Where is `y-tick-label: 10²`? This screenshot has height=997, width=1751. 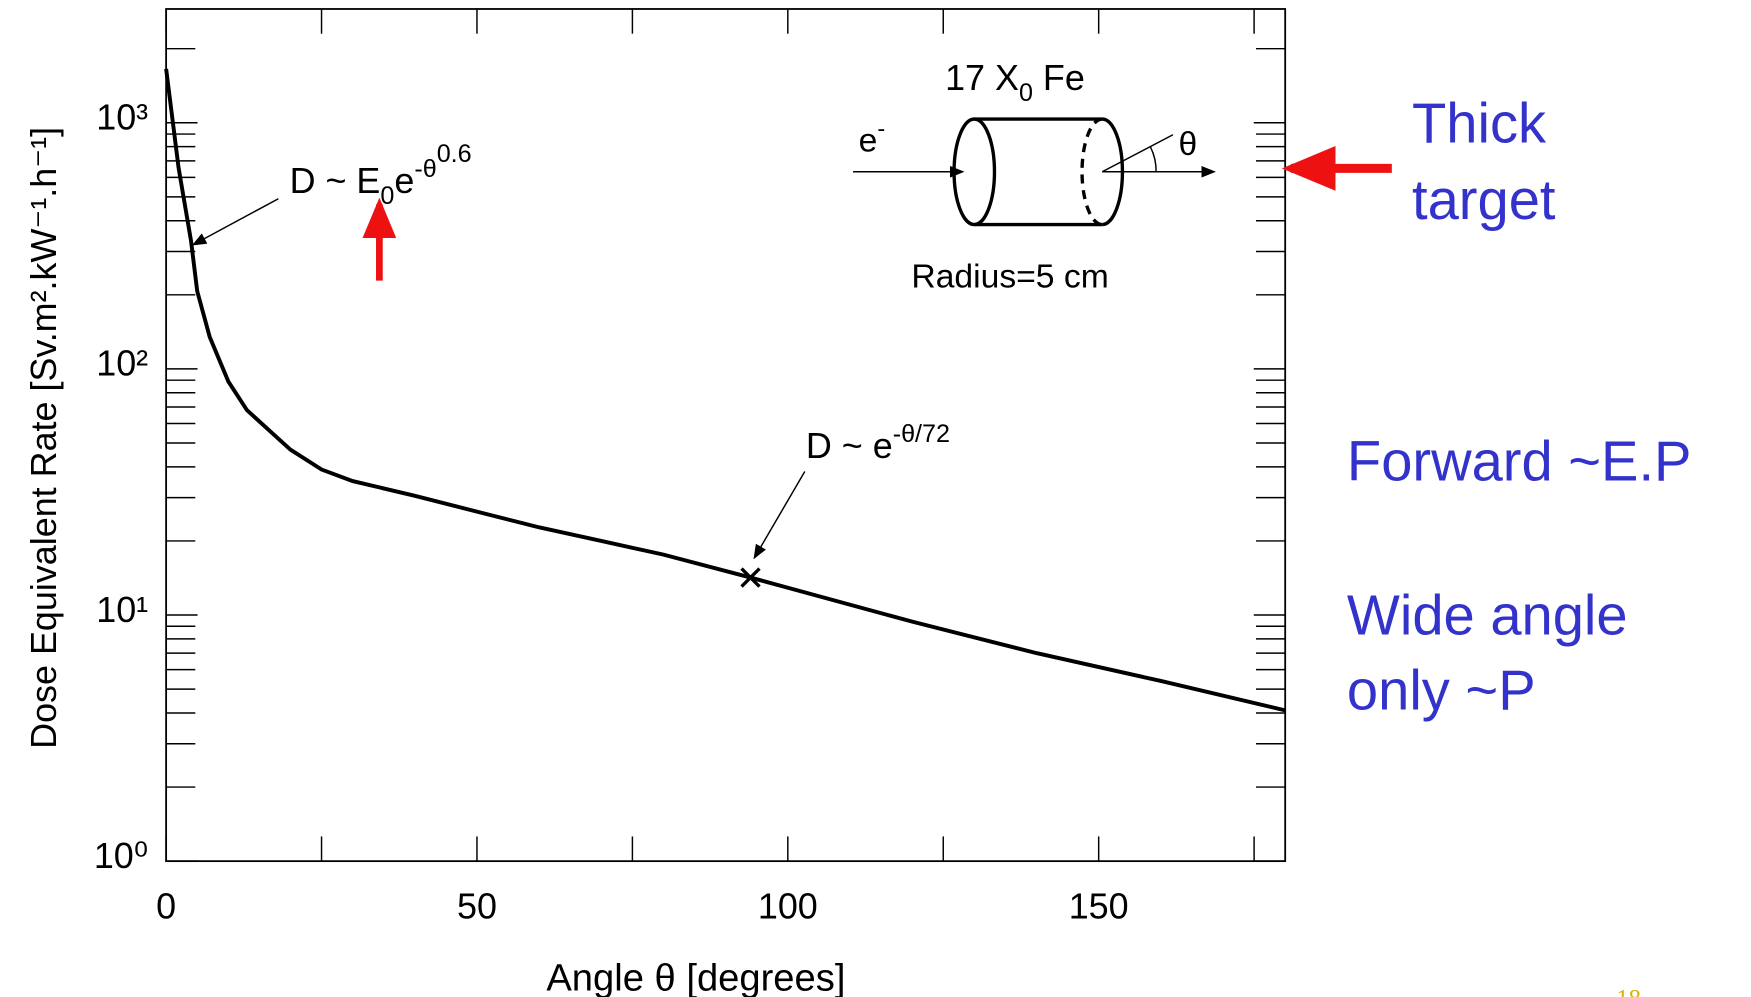 y-tick-label: 10² is located at coordinates (122, 363).